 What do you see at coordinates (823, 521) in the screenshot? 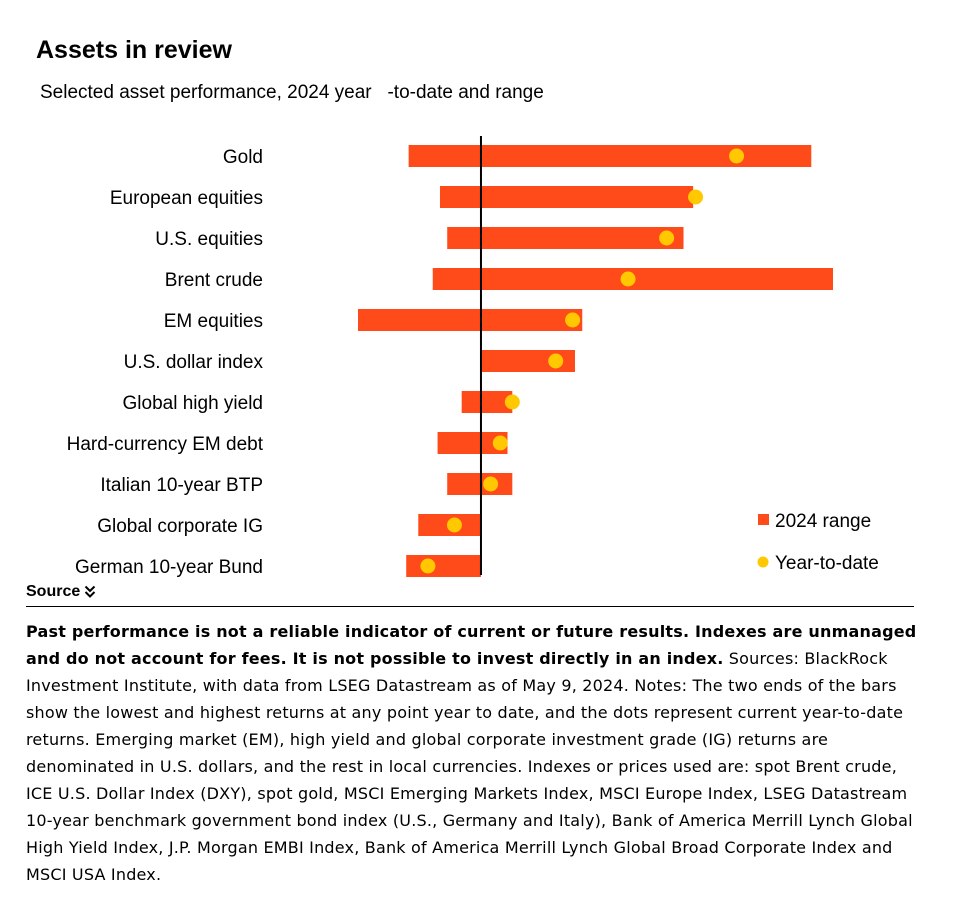
I see `legend-range-label: 2024 range` at bounding box center [823, 521].